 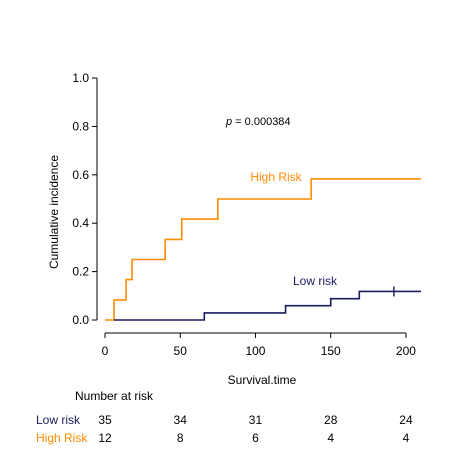 What do you see at coordinates (80, 223) in the screenshot?
I see `y-tick-label: 0.4` at bounding box center [80, 223].